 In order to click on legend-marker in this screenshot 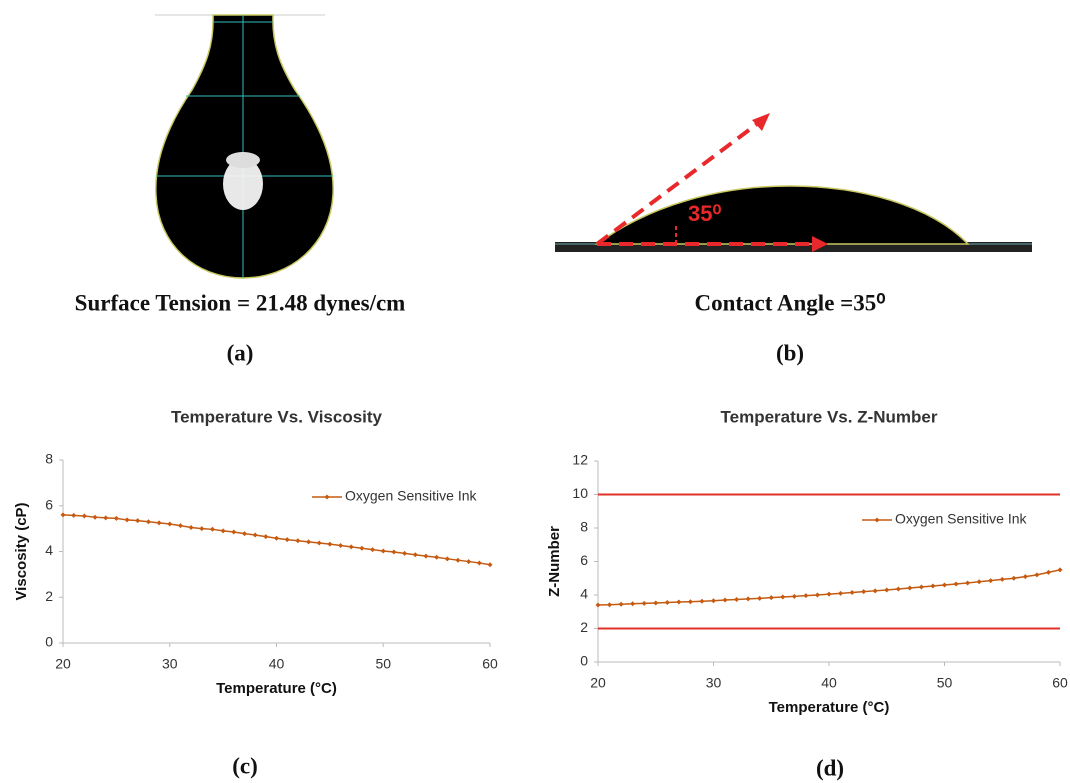, I will do `click(877, 520)`.